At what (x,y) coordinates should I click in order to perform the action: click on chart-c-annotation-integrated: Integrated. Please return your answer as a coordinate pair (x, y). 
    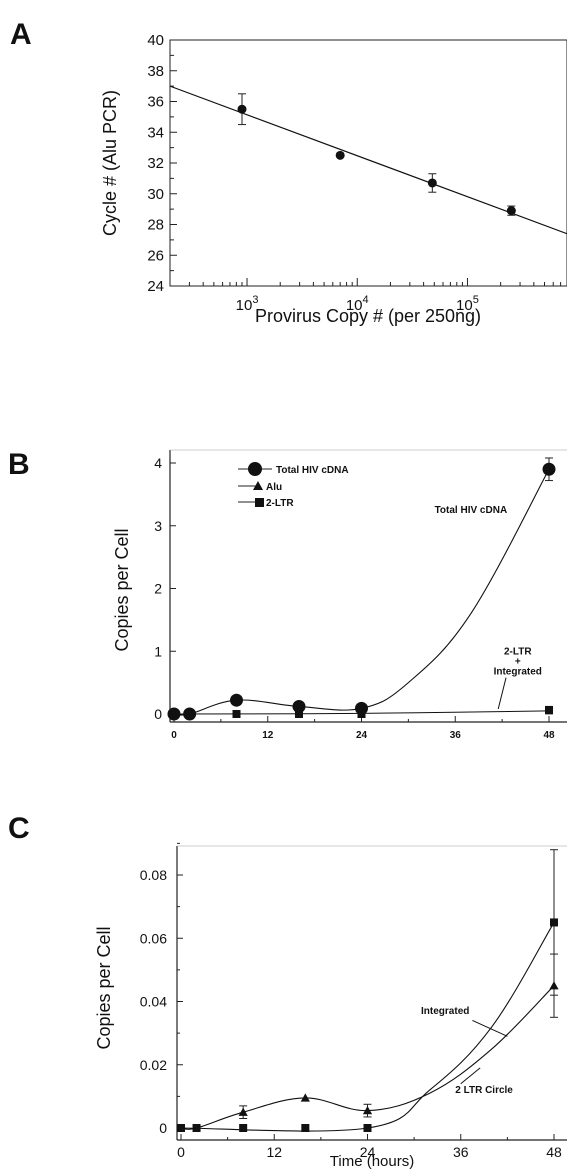
    Looking at the image, I should click on (445, 1011).